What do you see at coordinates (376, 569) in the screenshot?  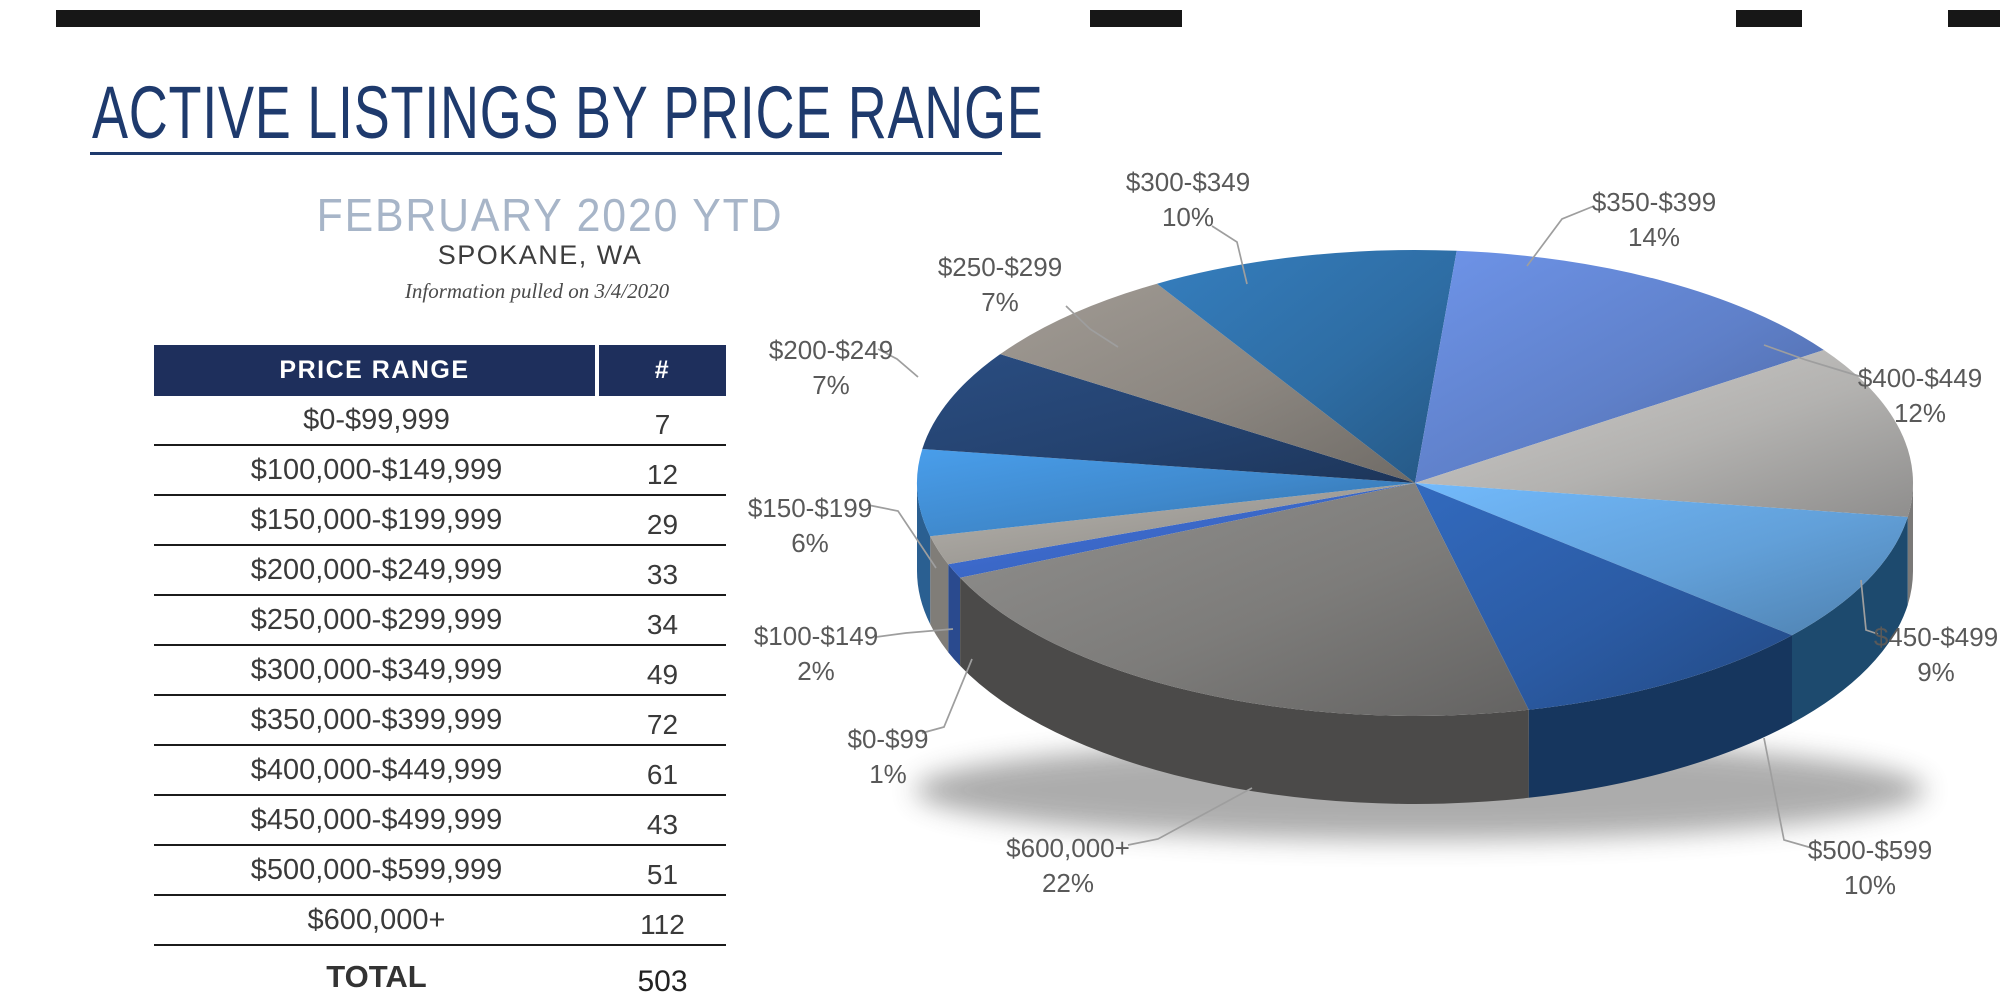 I see `price-range-cell: $200,000-$249,999` at bounding box center [376, 569].